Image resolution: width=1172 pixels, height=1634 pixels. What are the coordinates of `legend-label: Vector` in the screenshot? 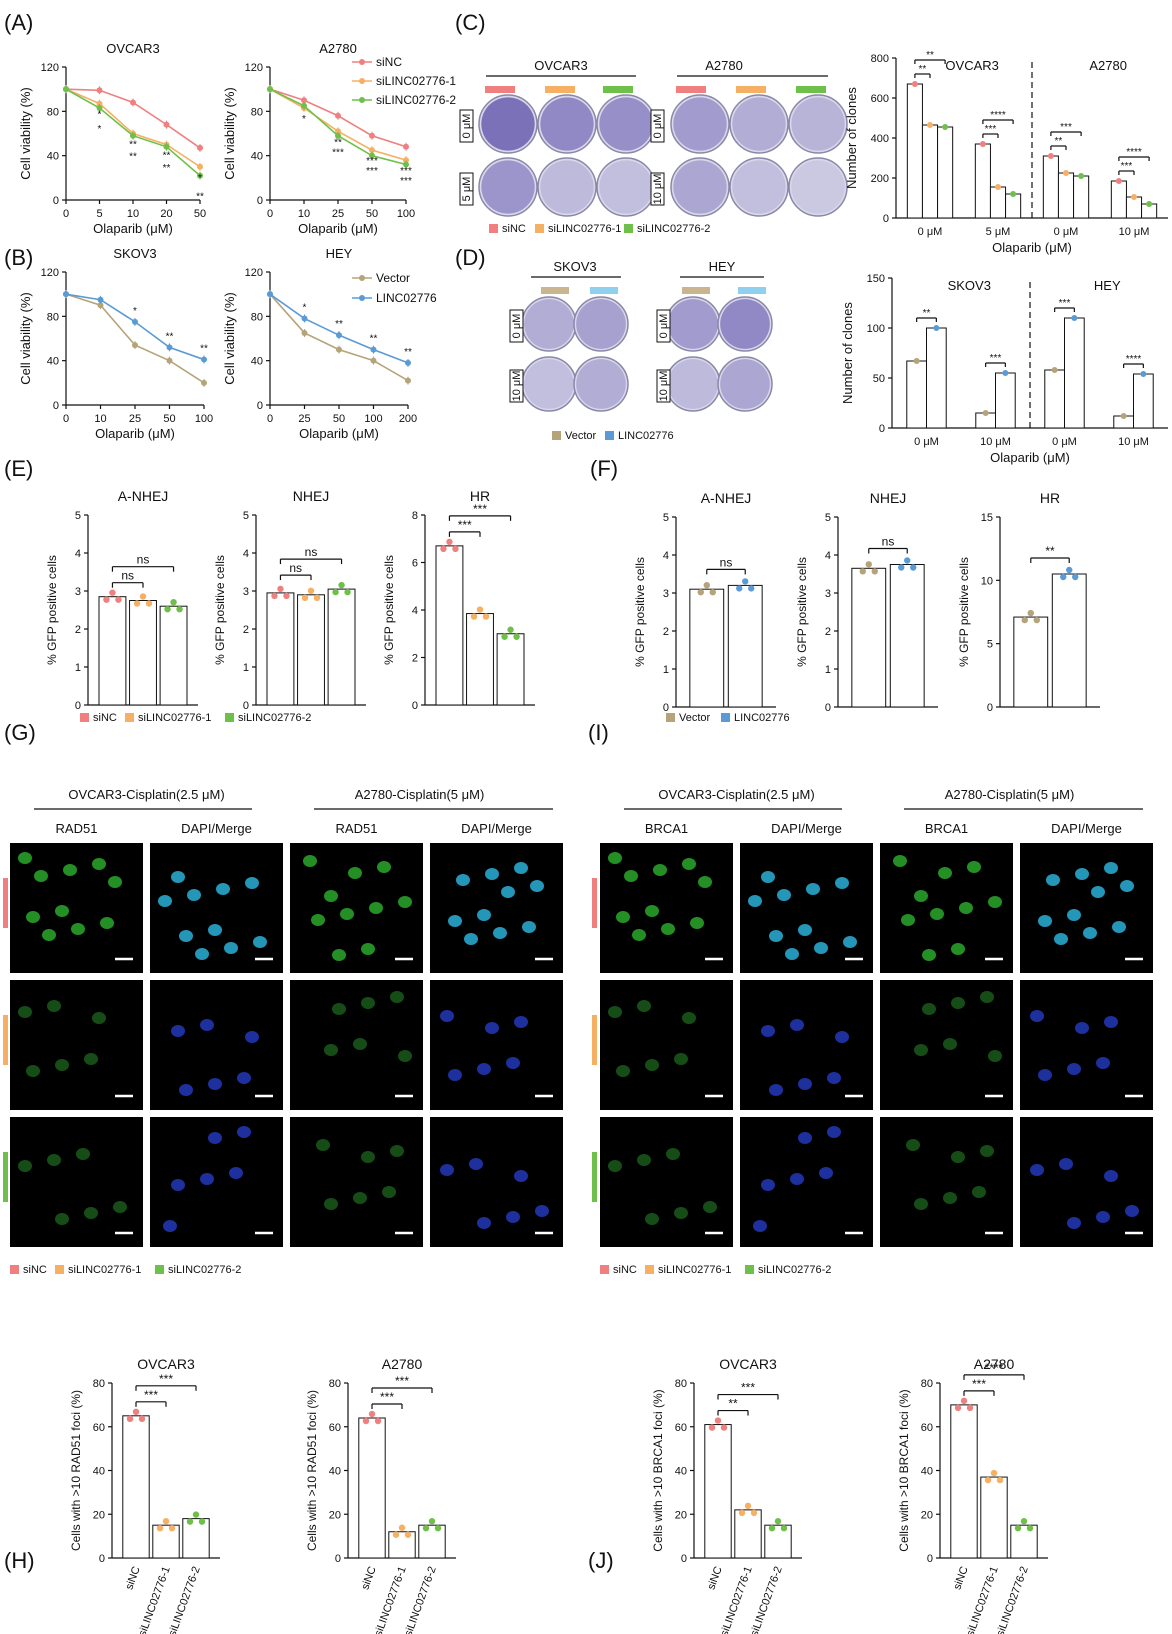 It's located at (393, 278).